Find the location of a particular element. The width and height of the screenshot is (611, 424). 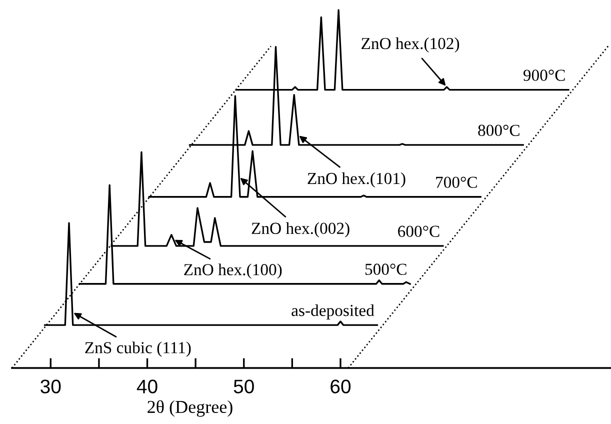

series-label: 700°C is located at coordinates (456, 182).